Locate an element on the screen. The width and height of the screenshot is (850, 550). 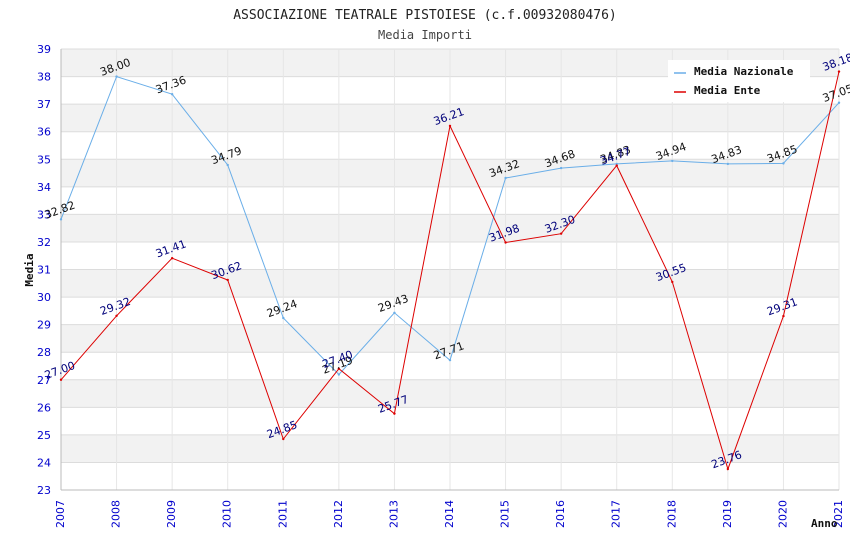
y-tick-label: 27 is located at coordinates (44, 380).